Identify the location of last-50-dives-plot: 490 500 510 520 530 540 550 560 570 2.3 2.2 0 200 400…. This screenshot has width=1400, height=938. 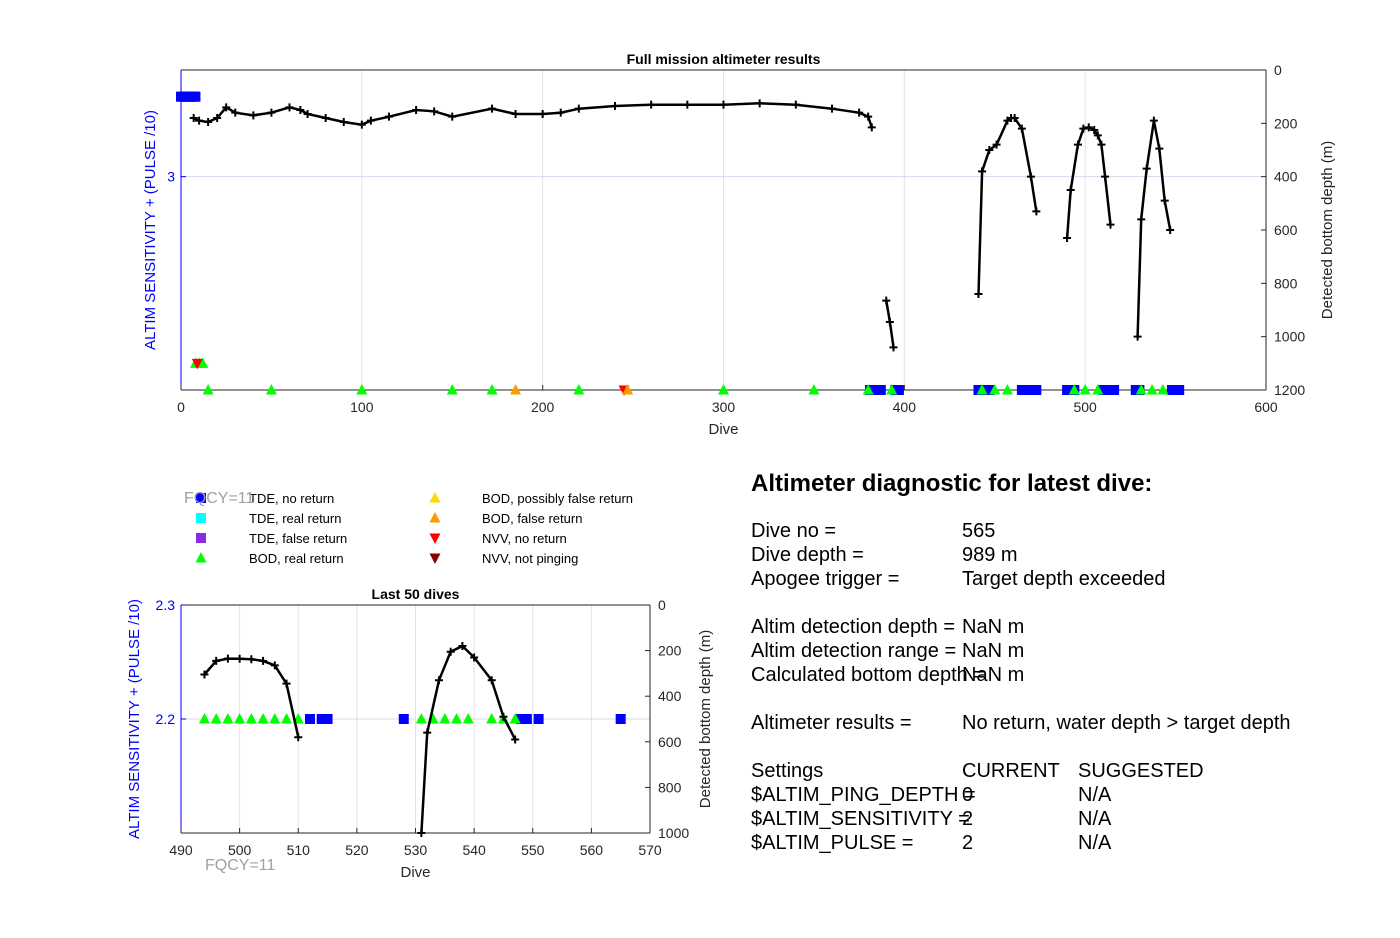
(420, 733).